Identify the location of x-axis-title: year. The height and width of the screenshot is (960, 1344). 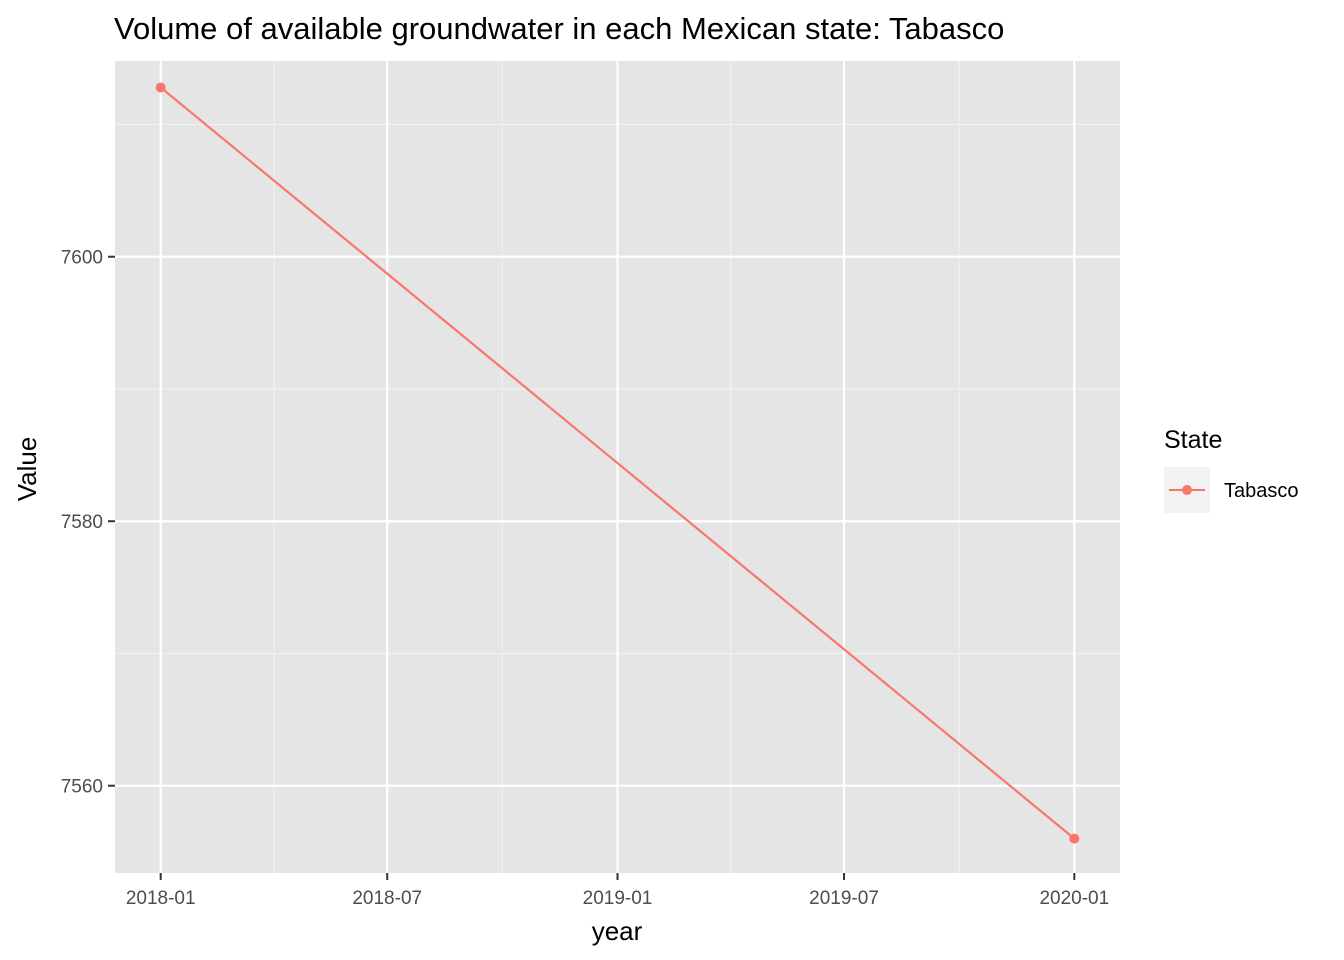
(617, 931).